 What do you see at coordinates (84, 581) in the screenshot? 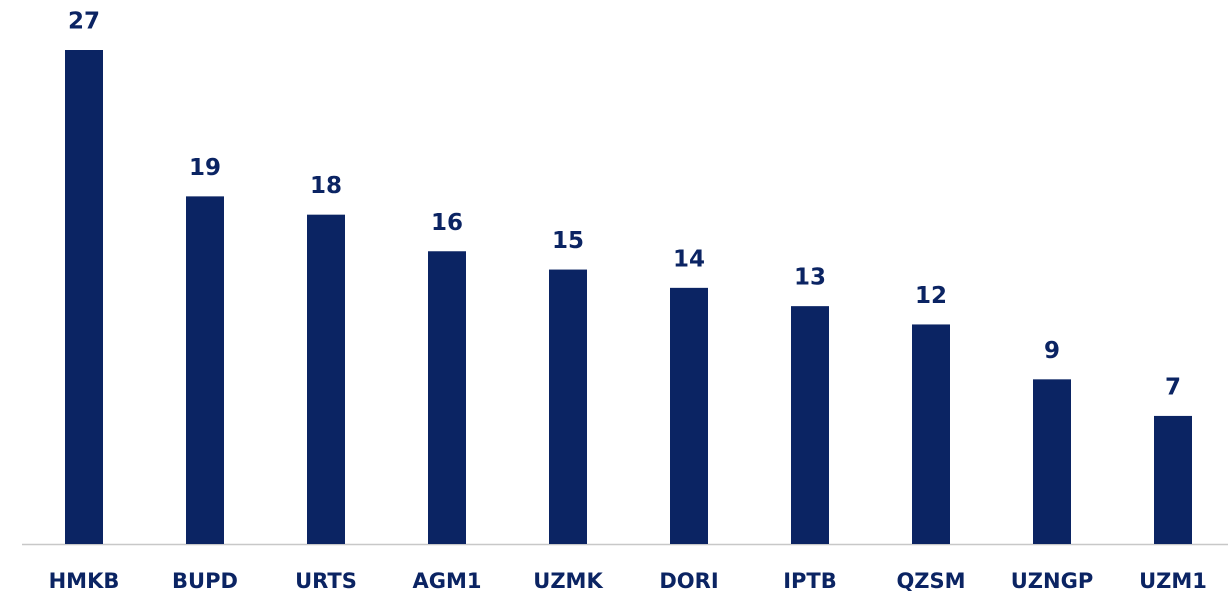
I see `x-tick-label: HMKB` at bounding box center [84, 581].